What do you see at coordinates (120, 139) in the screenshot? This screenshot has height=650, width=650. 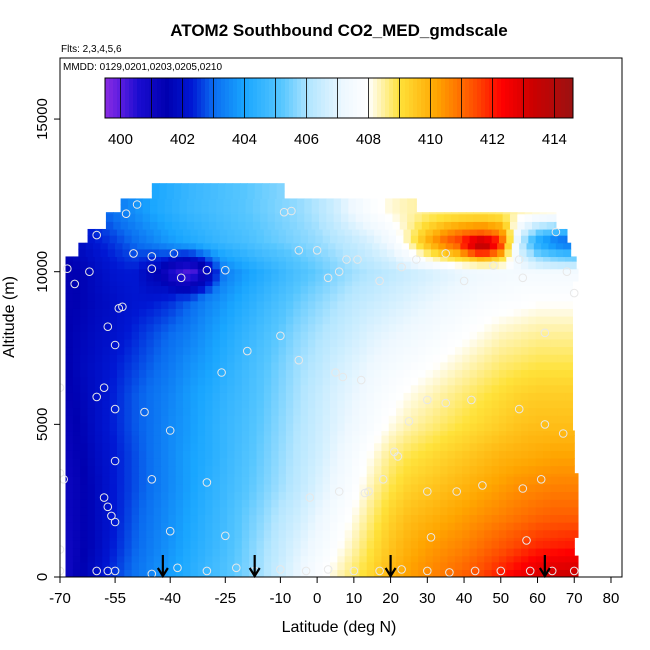 I see `colorbar-tick-label: 400` at bounding box center [120, 139].